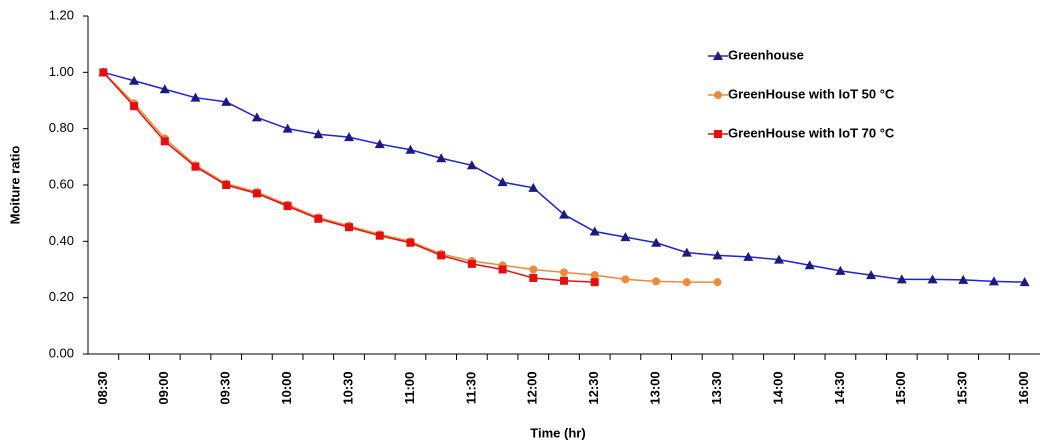  Describe the element at coordinates (61, 14) in the screenshot. I see `y-tick-label: 1.20` at that location.